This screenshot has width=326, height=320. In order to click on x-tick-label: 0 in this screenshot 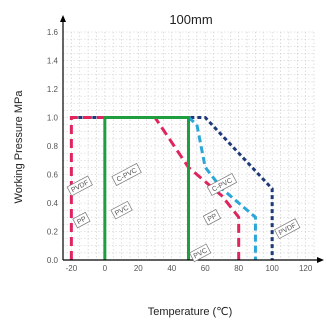, I will do `click(105, 268)`.